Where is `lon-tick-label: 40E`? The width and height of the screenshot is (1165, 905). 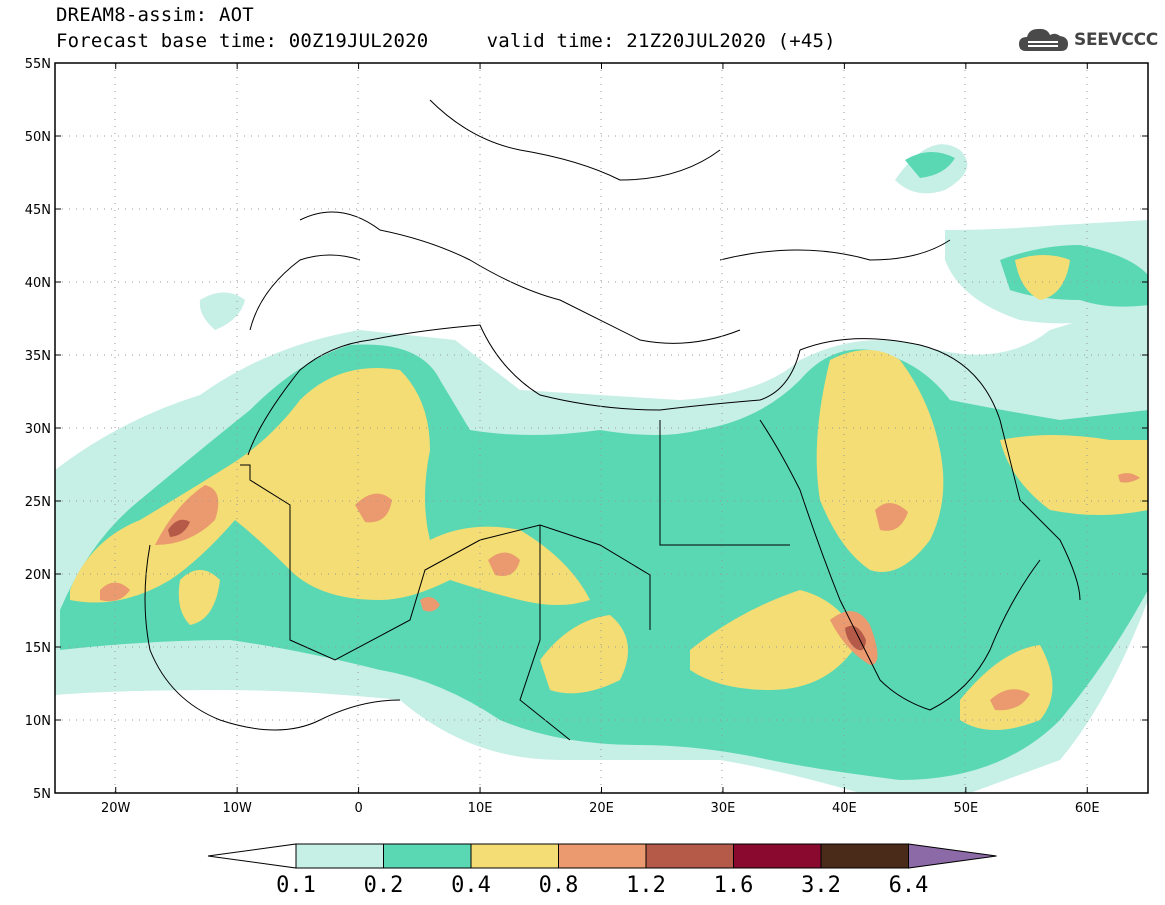 lon-tick-label: 40E is located at coordinates (844, 808).